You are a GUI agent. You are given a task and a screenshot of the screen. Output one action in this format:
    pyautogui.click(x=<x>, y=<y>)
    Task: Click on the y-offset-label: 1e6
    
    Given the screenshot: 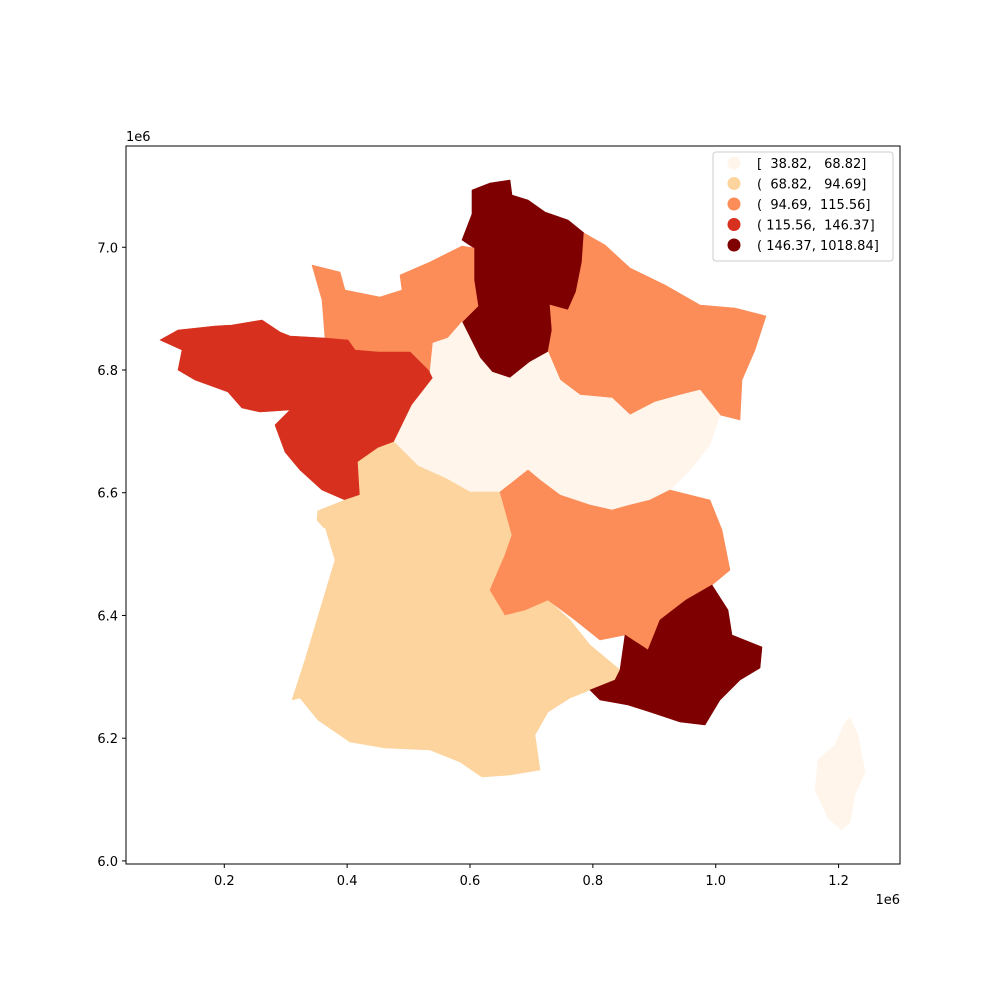 What is the action you would take?
    pyautogui.click(x=138, y=137)
    